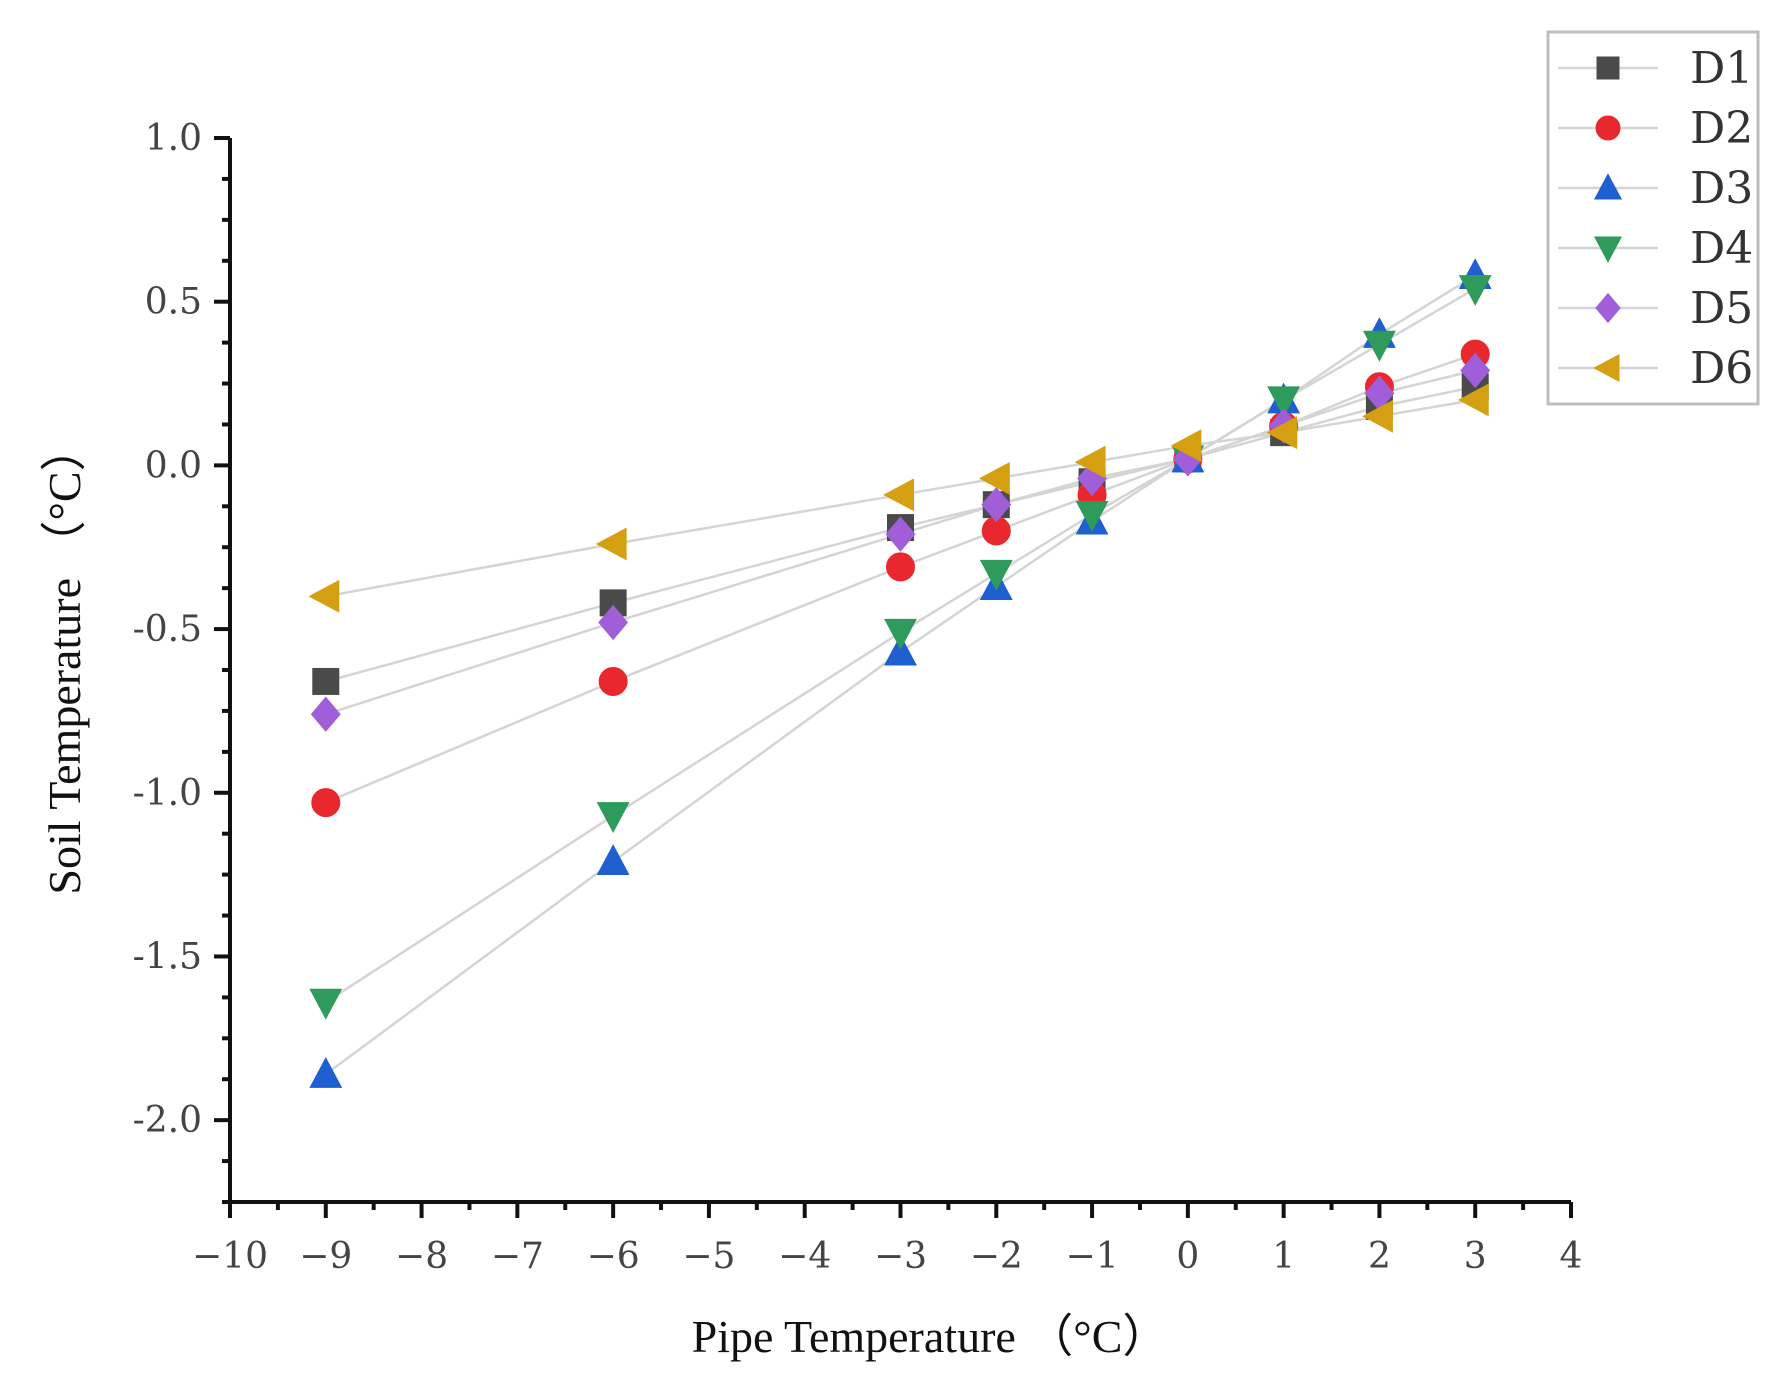 The width and height of the screenshot is (1781, 1375). What do you see at coordinates (1606, 368) in the screenshot?
I see `legend-marker-d6` at bounding box center [1606, 368].